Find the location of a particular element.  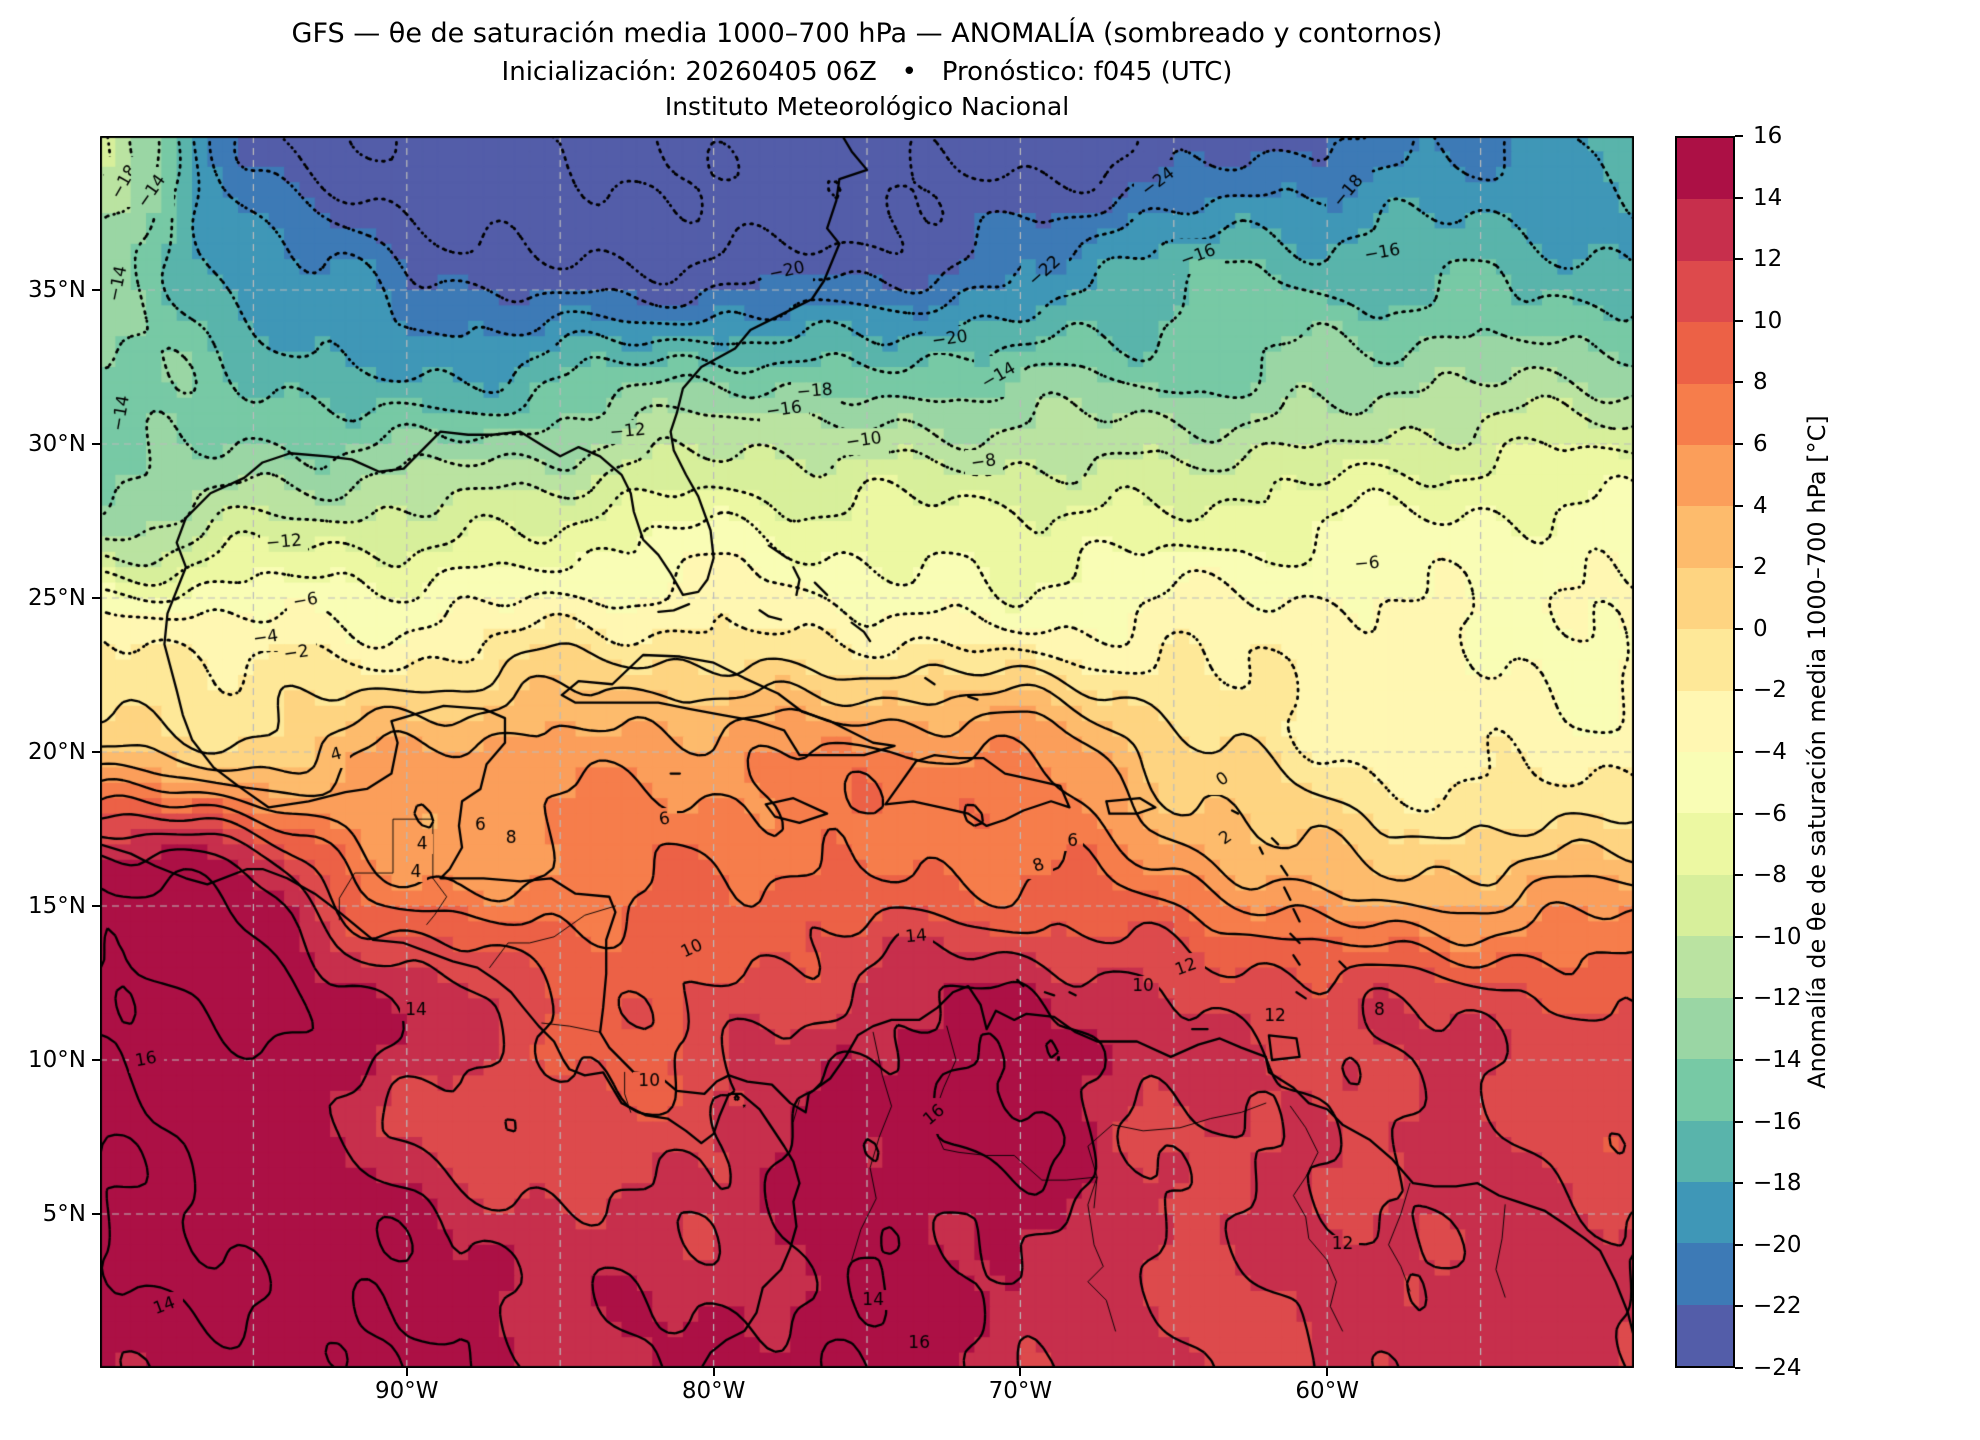

colorbar-tick-label: 14 is located at coordinates (1768, 197).